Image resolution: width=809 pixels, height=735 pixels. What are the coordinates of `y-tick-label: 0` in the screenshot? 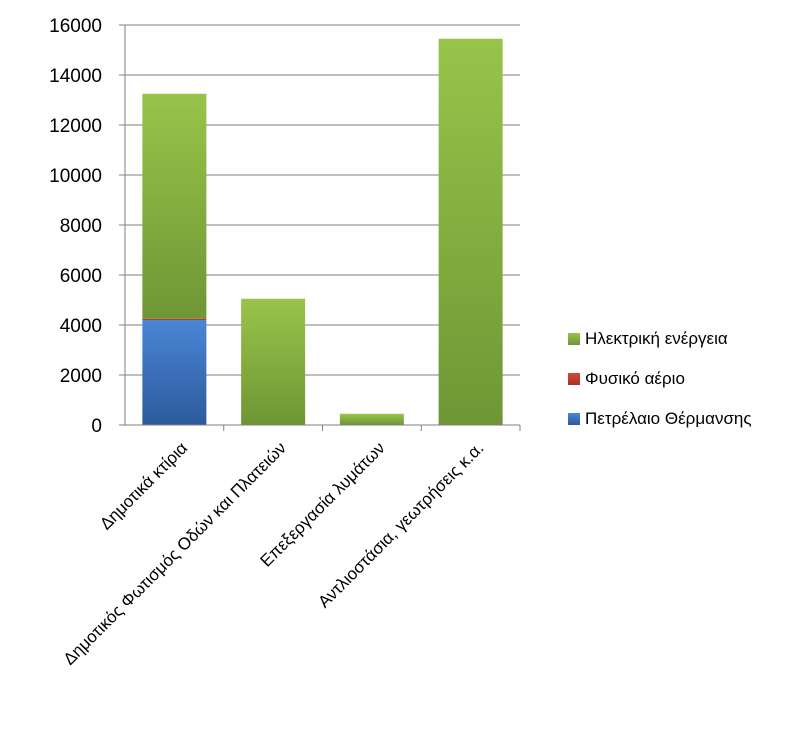 It's located at (96, 426).